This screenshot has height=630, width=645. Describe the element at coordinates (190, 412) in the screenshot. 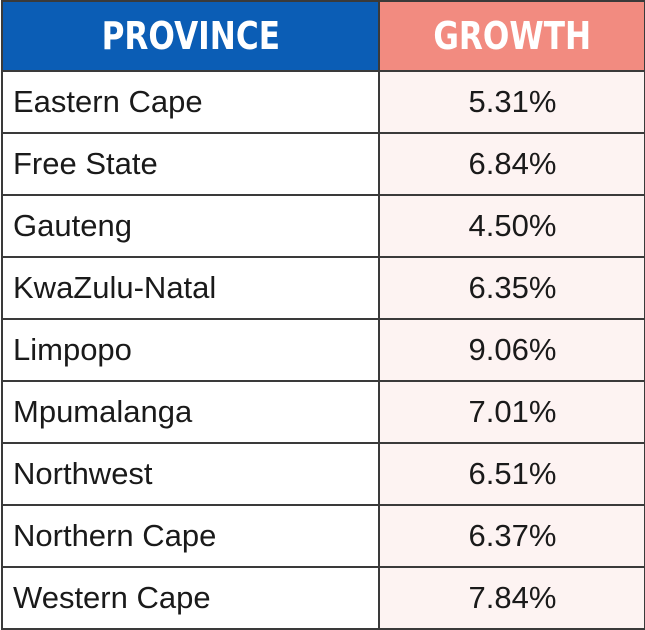

I see `province-cell: Mpumalanga` at that location.